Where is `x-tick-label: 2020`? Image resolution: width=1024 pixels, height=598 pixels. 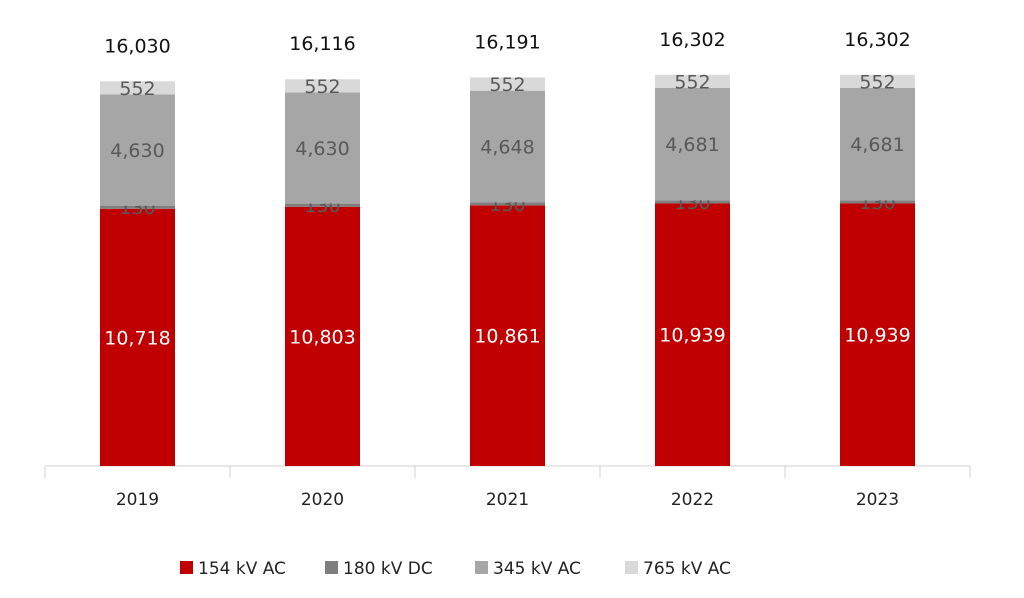 x-tick-label: 2020 is located at coordinates (322, 500).